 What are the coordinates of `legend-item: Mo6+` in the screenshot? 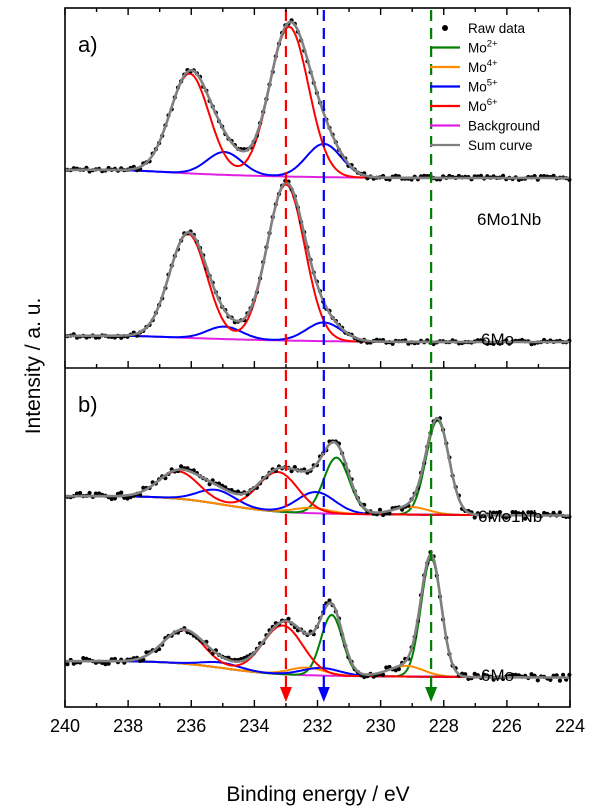 It's located at (464, 105).